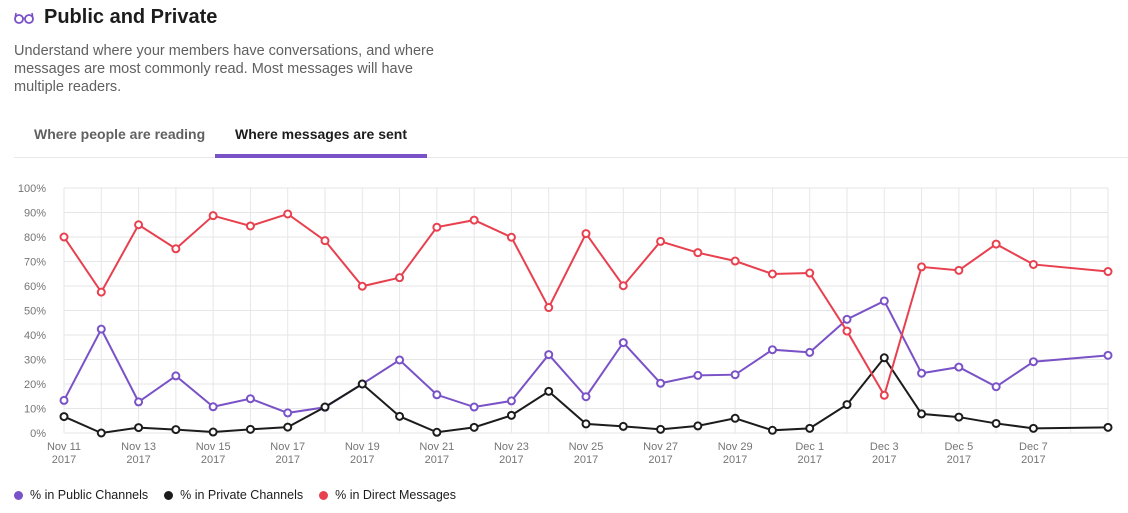 The image size is (1128, 513). What do you see at coordinates (35, 214) in the screenshot?
I see `y-tick-label: 90%` at bounding box center [35, 214].